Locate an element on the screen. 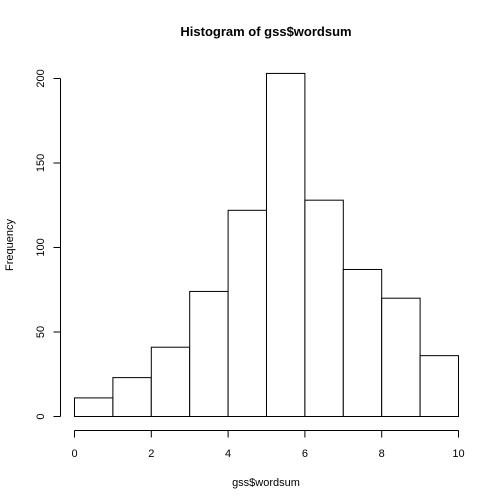  y-axis-label: Frequency is located at coordinates (10, 245).